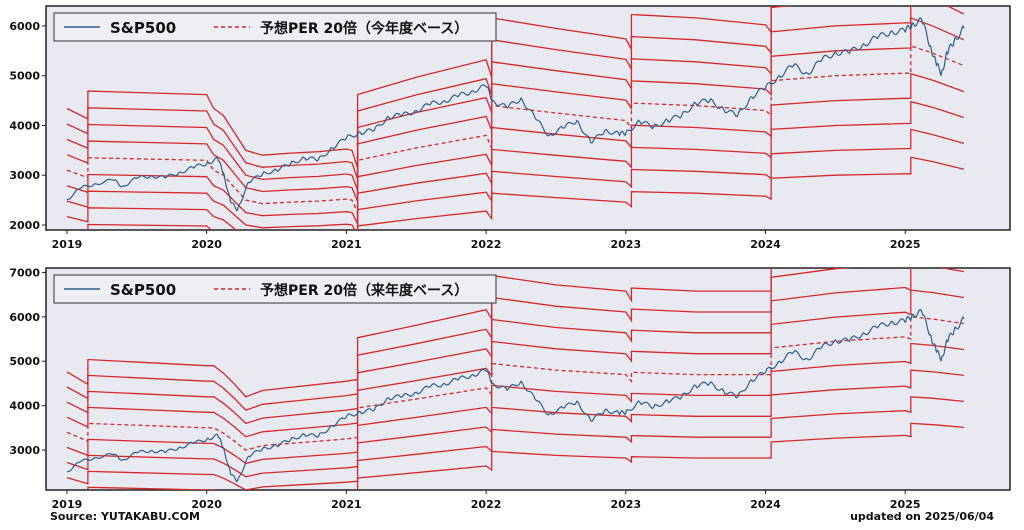 The height and width of the screenshot is (530, 1024). I want to click on y-tick-label: 2000, so click(24, 225).